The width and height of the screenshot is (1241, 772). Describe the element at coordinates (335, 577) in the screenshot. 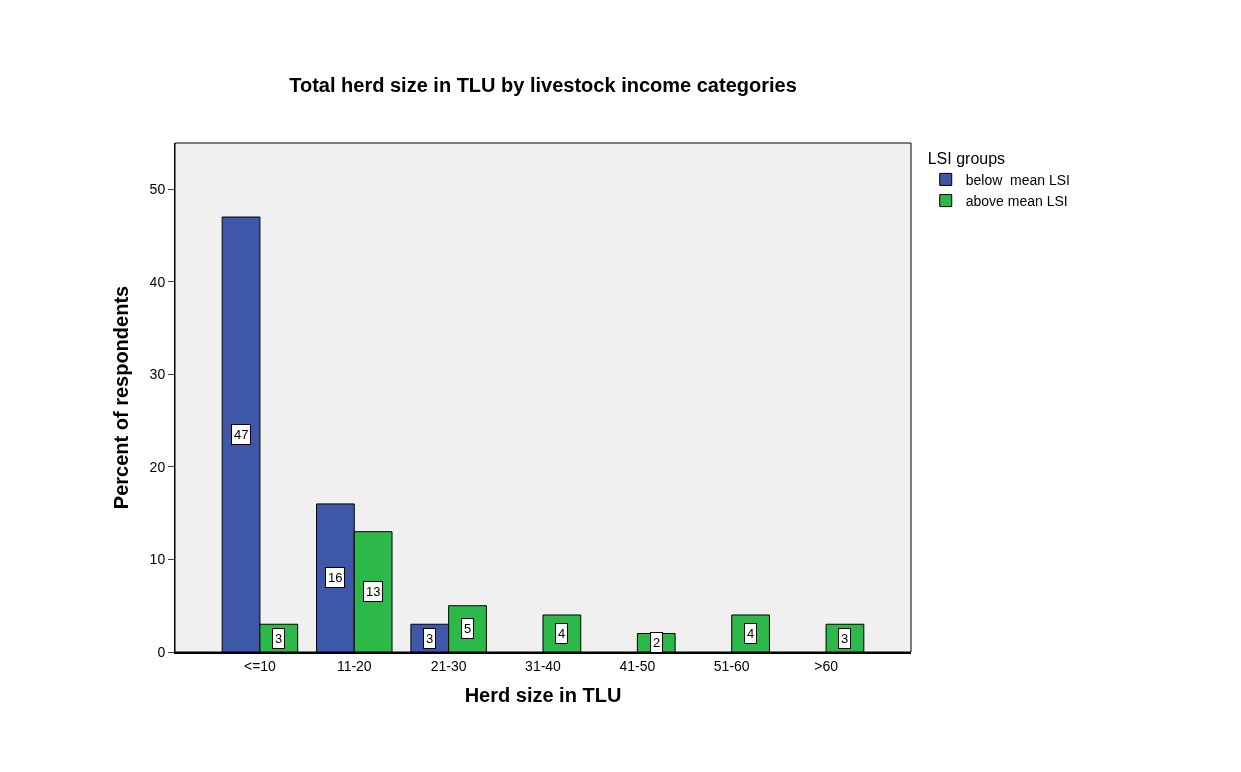

I see `data-label: 16` at that location.